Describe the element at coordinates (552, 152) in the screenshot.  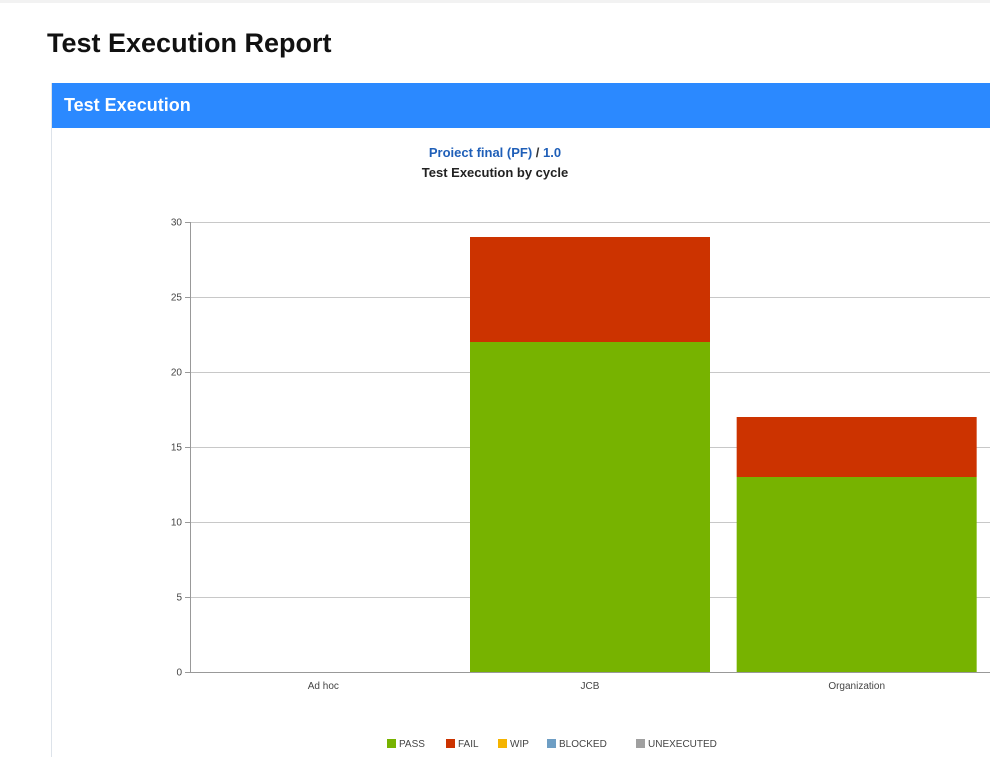
I see `version-link: 1.0` at that location.